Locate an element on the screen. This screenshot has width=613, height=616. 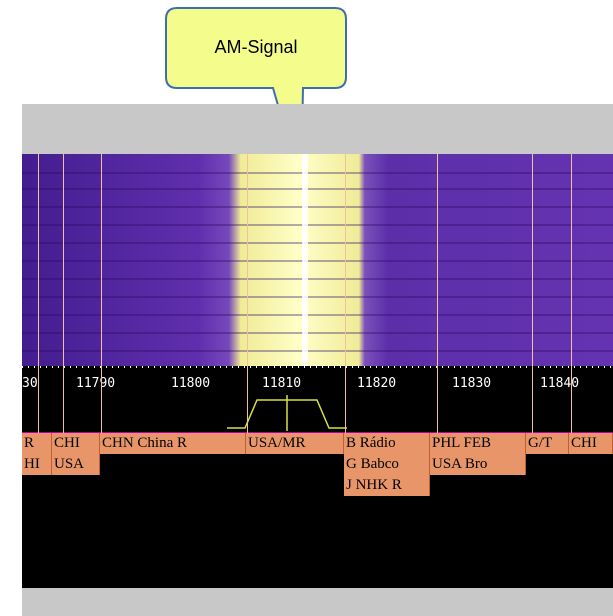
tick-label: 30 is located at coordinates (30, 383).